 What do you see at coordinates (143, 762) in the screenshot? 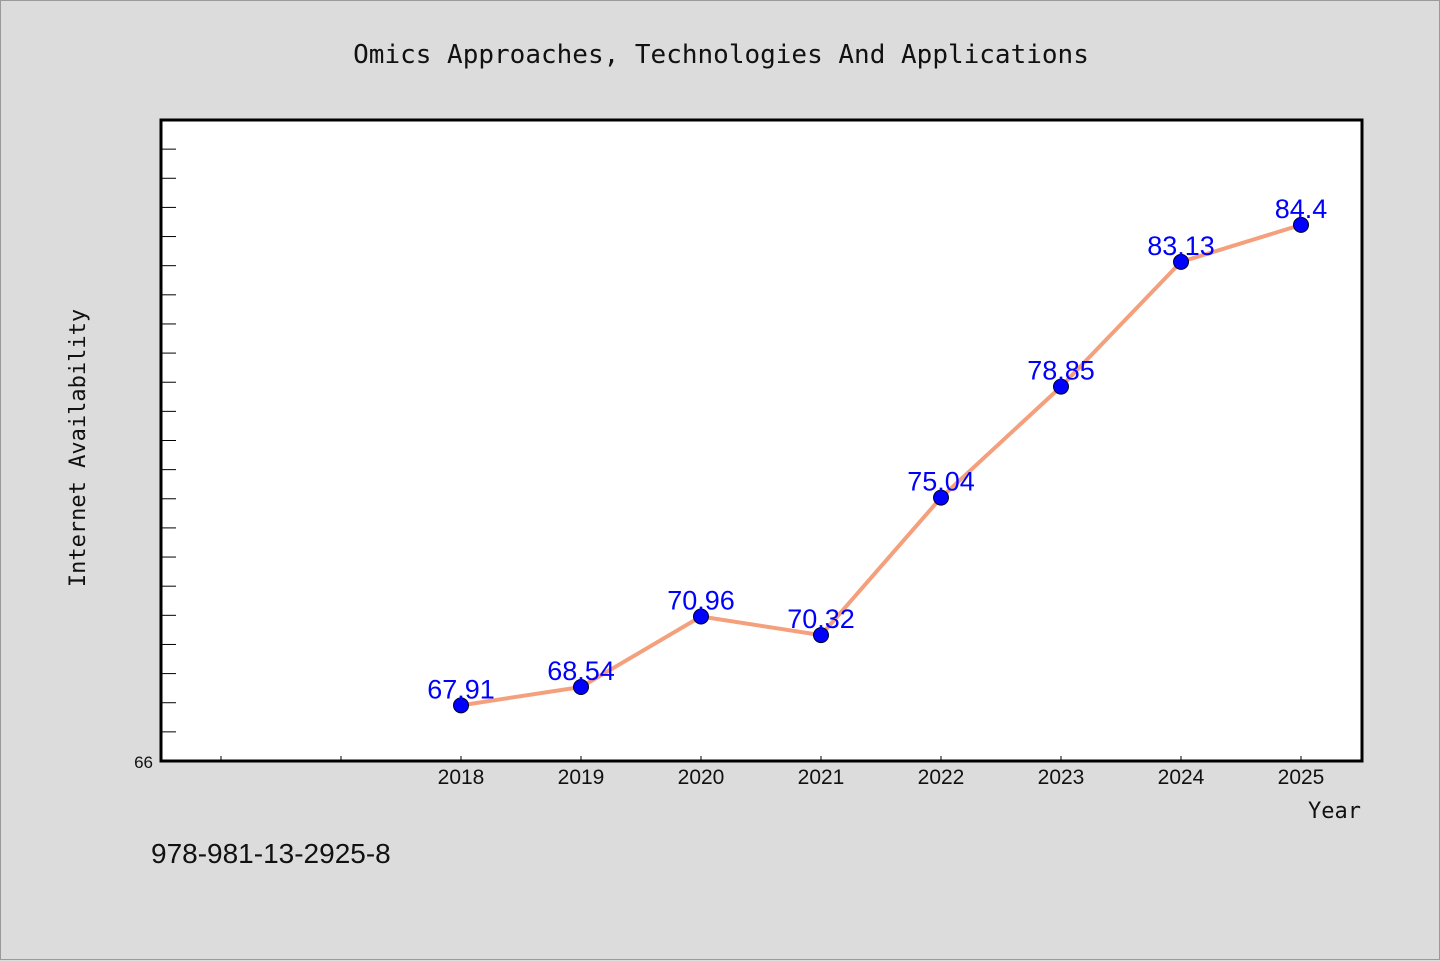
I see `y-tick-label: 66` at bounding box center [143, 762].